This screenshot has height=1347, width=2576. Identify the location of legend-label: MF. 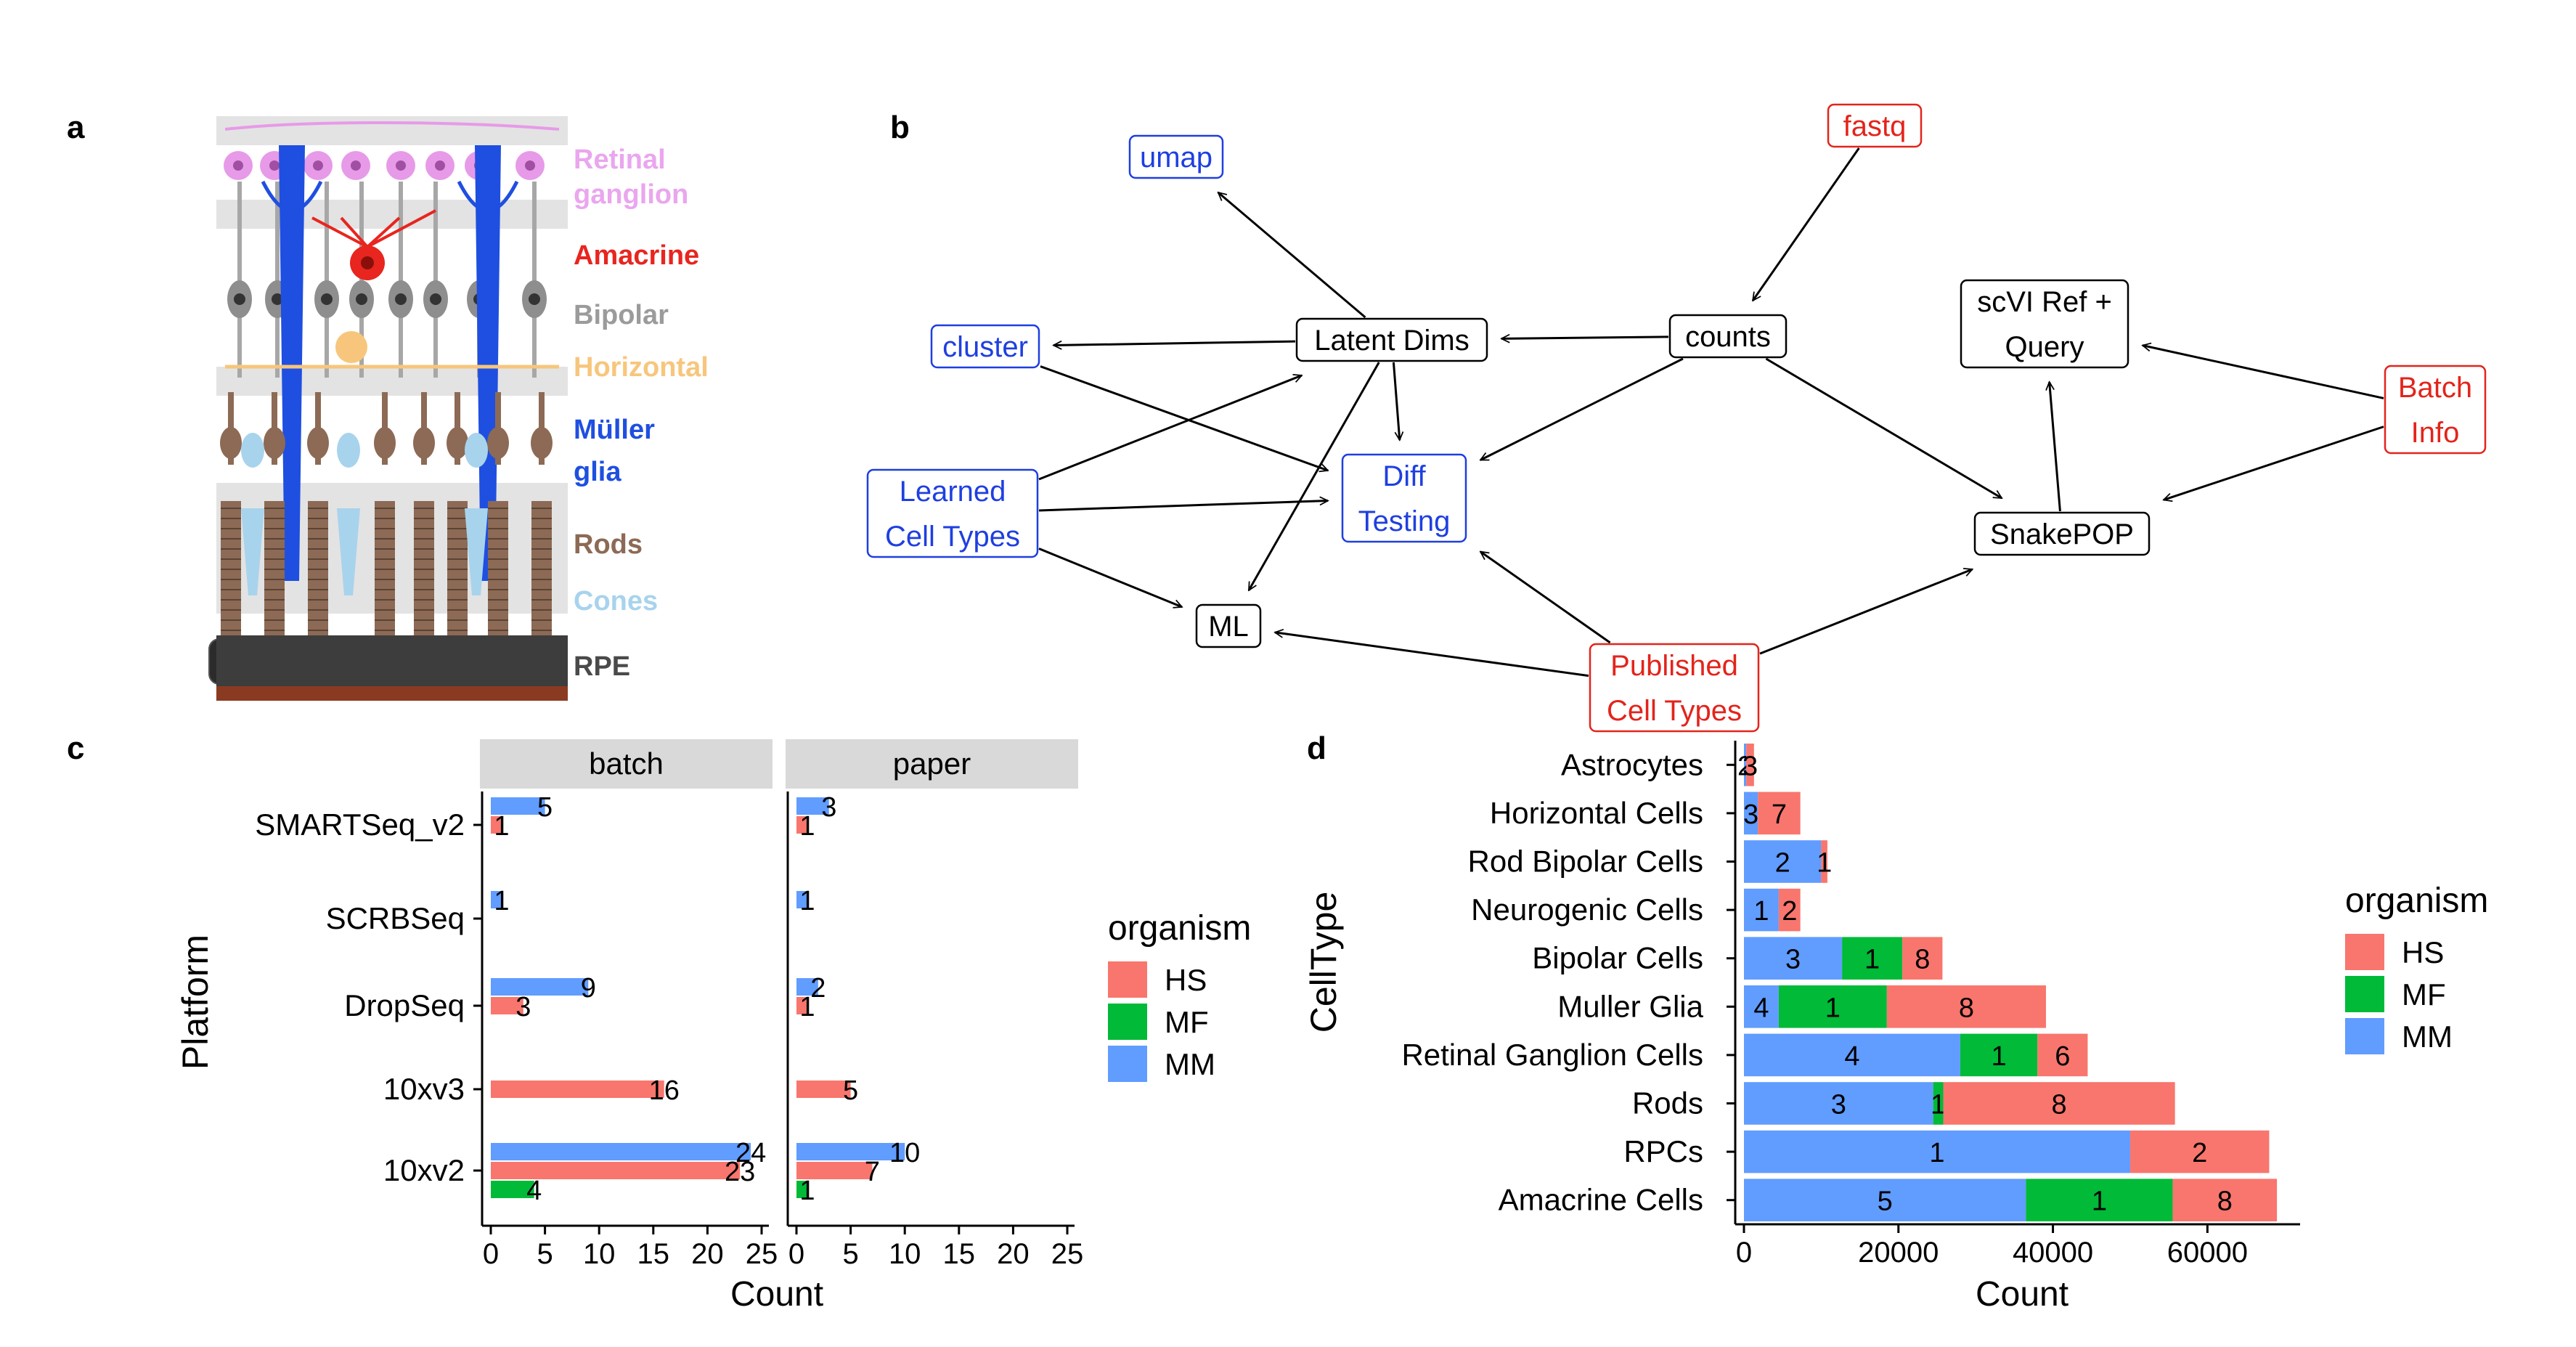
(2424, 995).